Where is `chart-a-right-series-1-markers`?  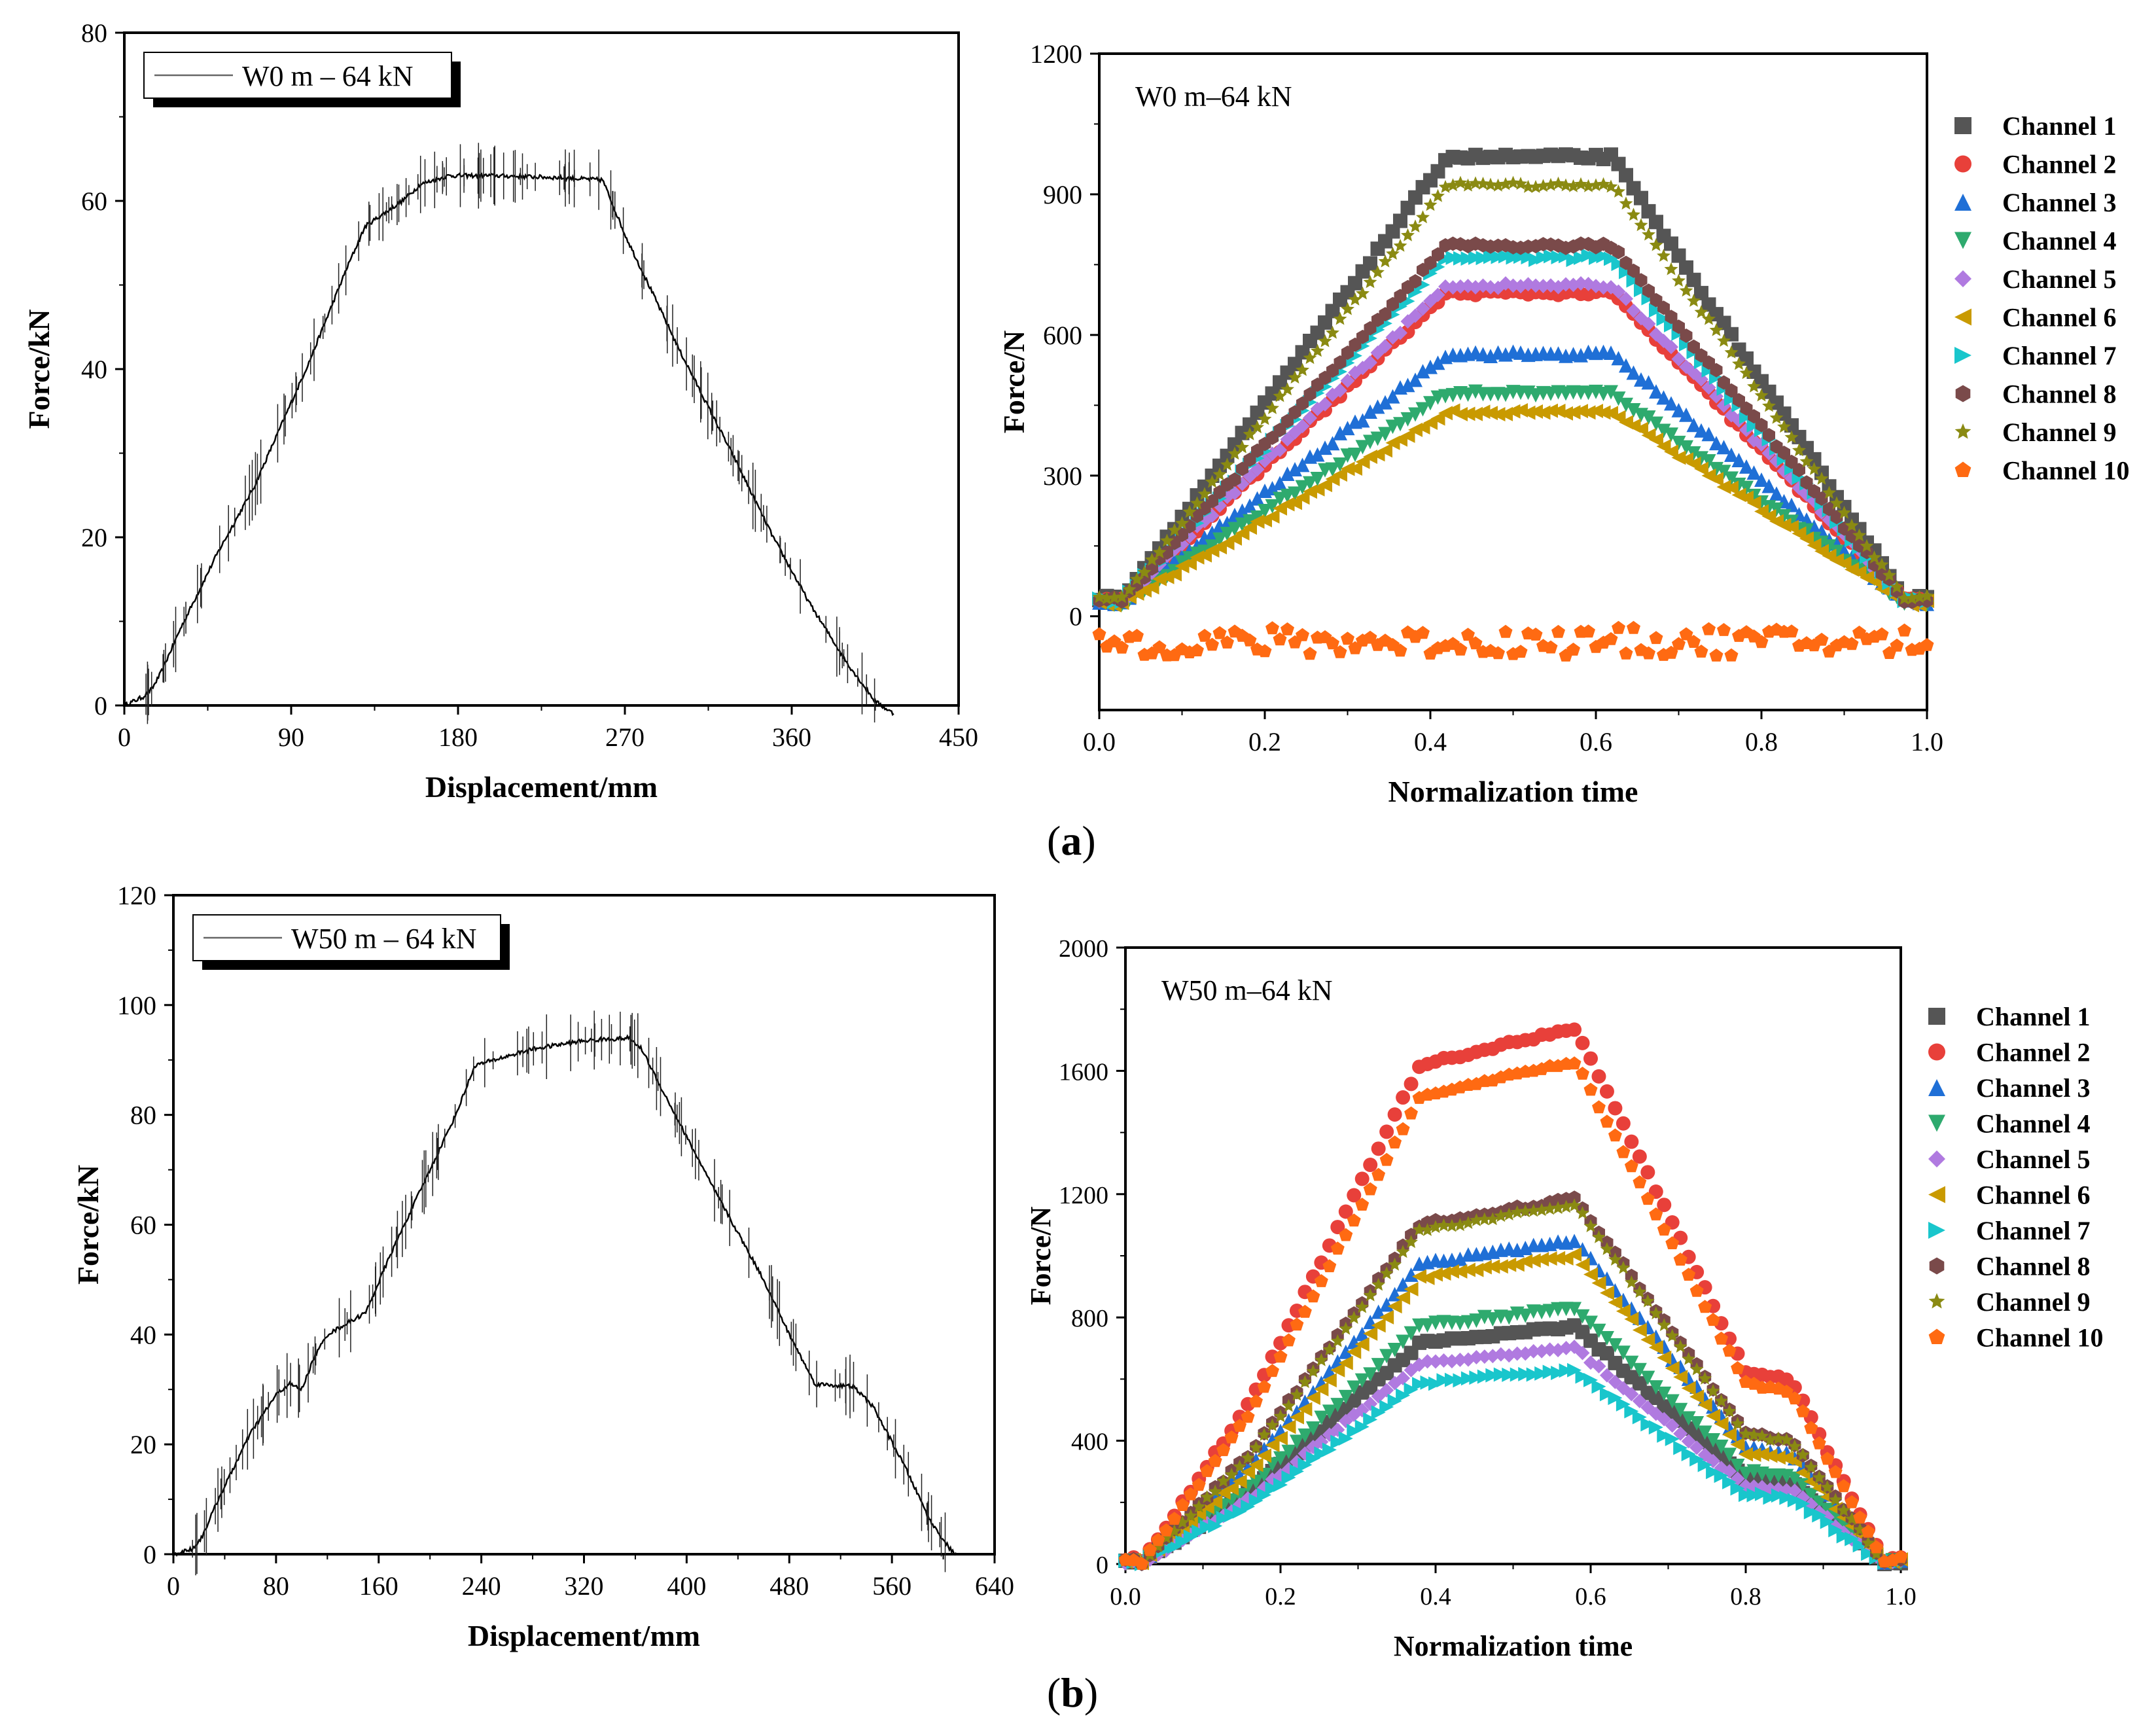
chart-a-right-series-1-markers is located at coordinates (1513, 378).